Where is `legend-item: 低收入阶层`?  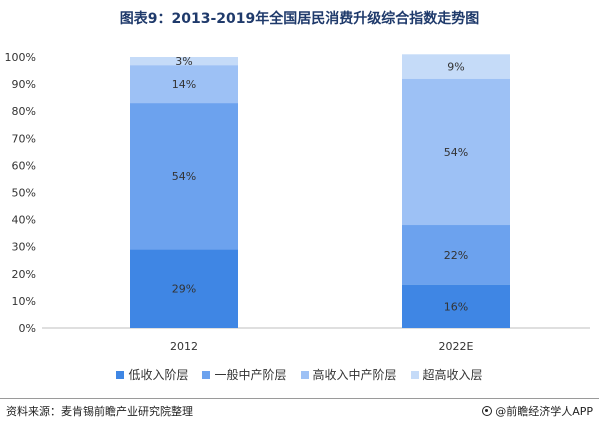 legend-item: 低收入阶层 is located at coordinates (152, 374).